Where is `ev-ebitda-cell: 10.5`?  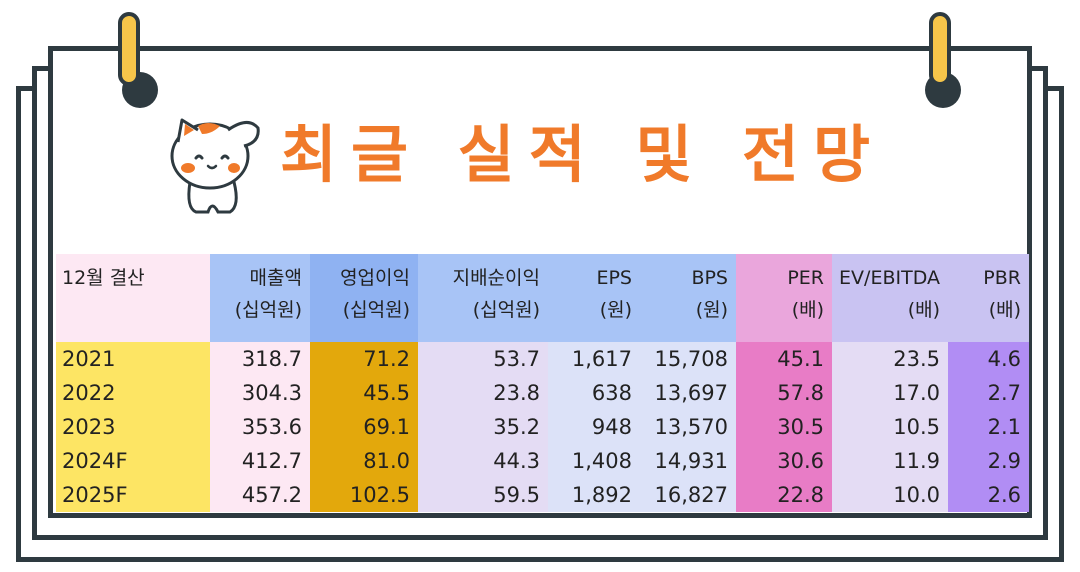
ev-ebitda-cell: 10.5 is located at coordinates (890, 427).